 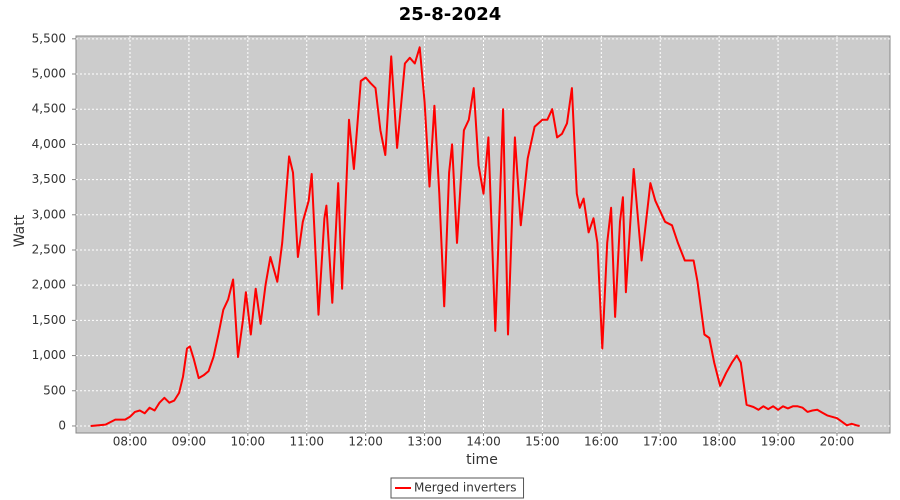 I want to click on x-tick-label: 19:00, so click(x=778, y=442).